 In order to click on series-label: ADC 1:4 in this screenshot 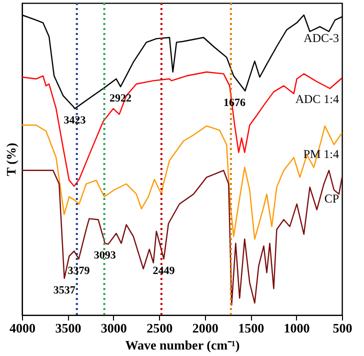, I will do `click(317, 99)`.